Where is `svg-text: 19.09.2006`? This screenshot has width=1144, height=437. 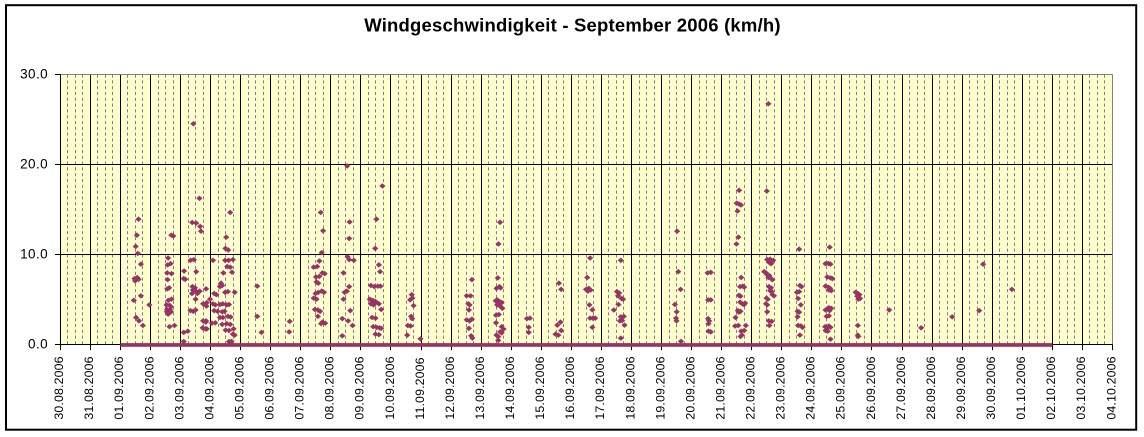
svg-text: 19.09.2006 is located at coordinates (660, 387).